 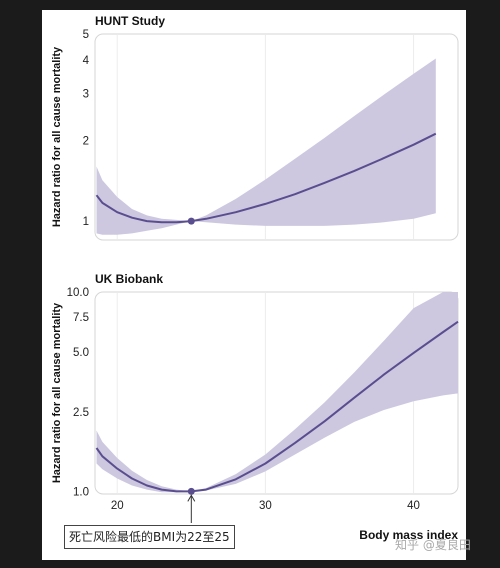 I want to click on y-tick-label: 4, so click(x=86, y=61).